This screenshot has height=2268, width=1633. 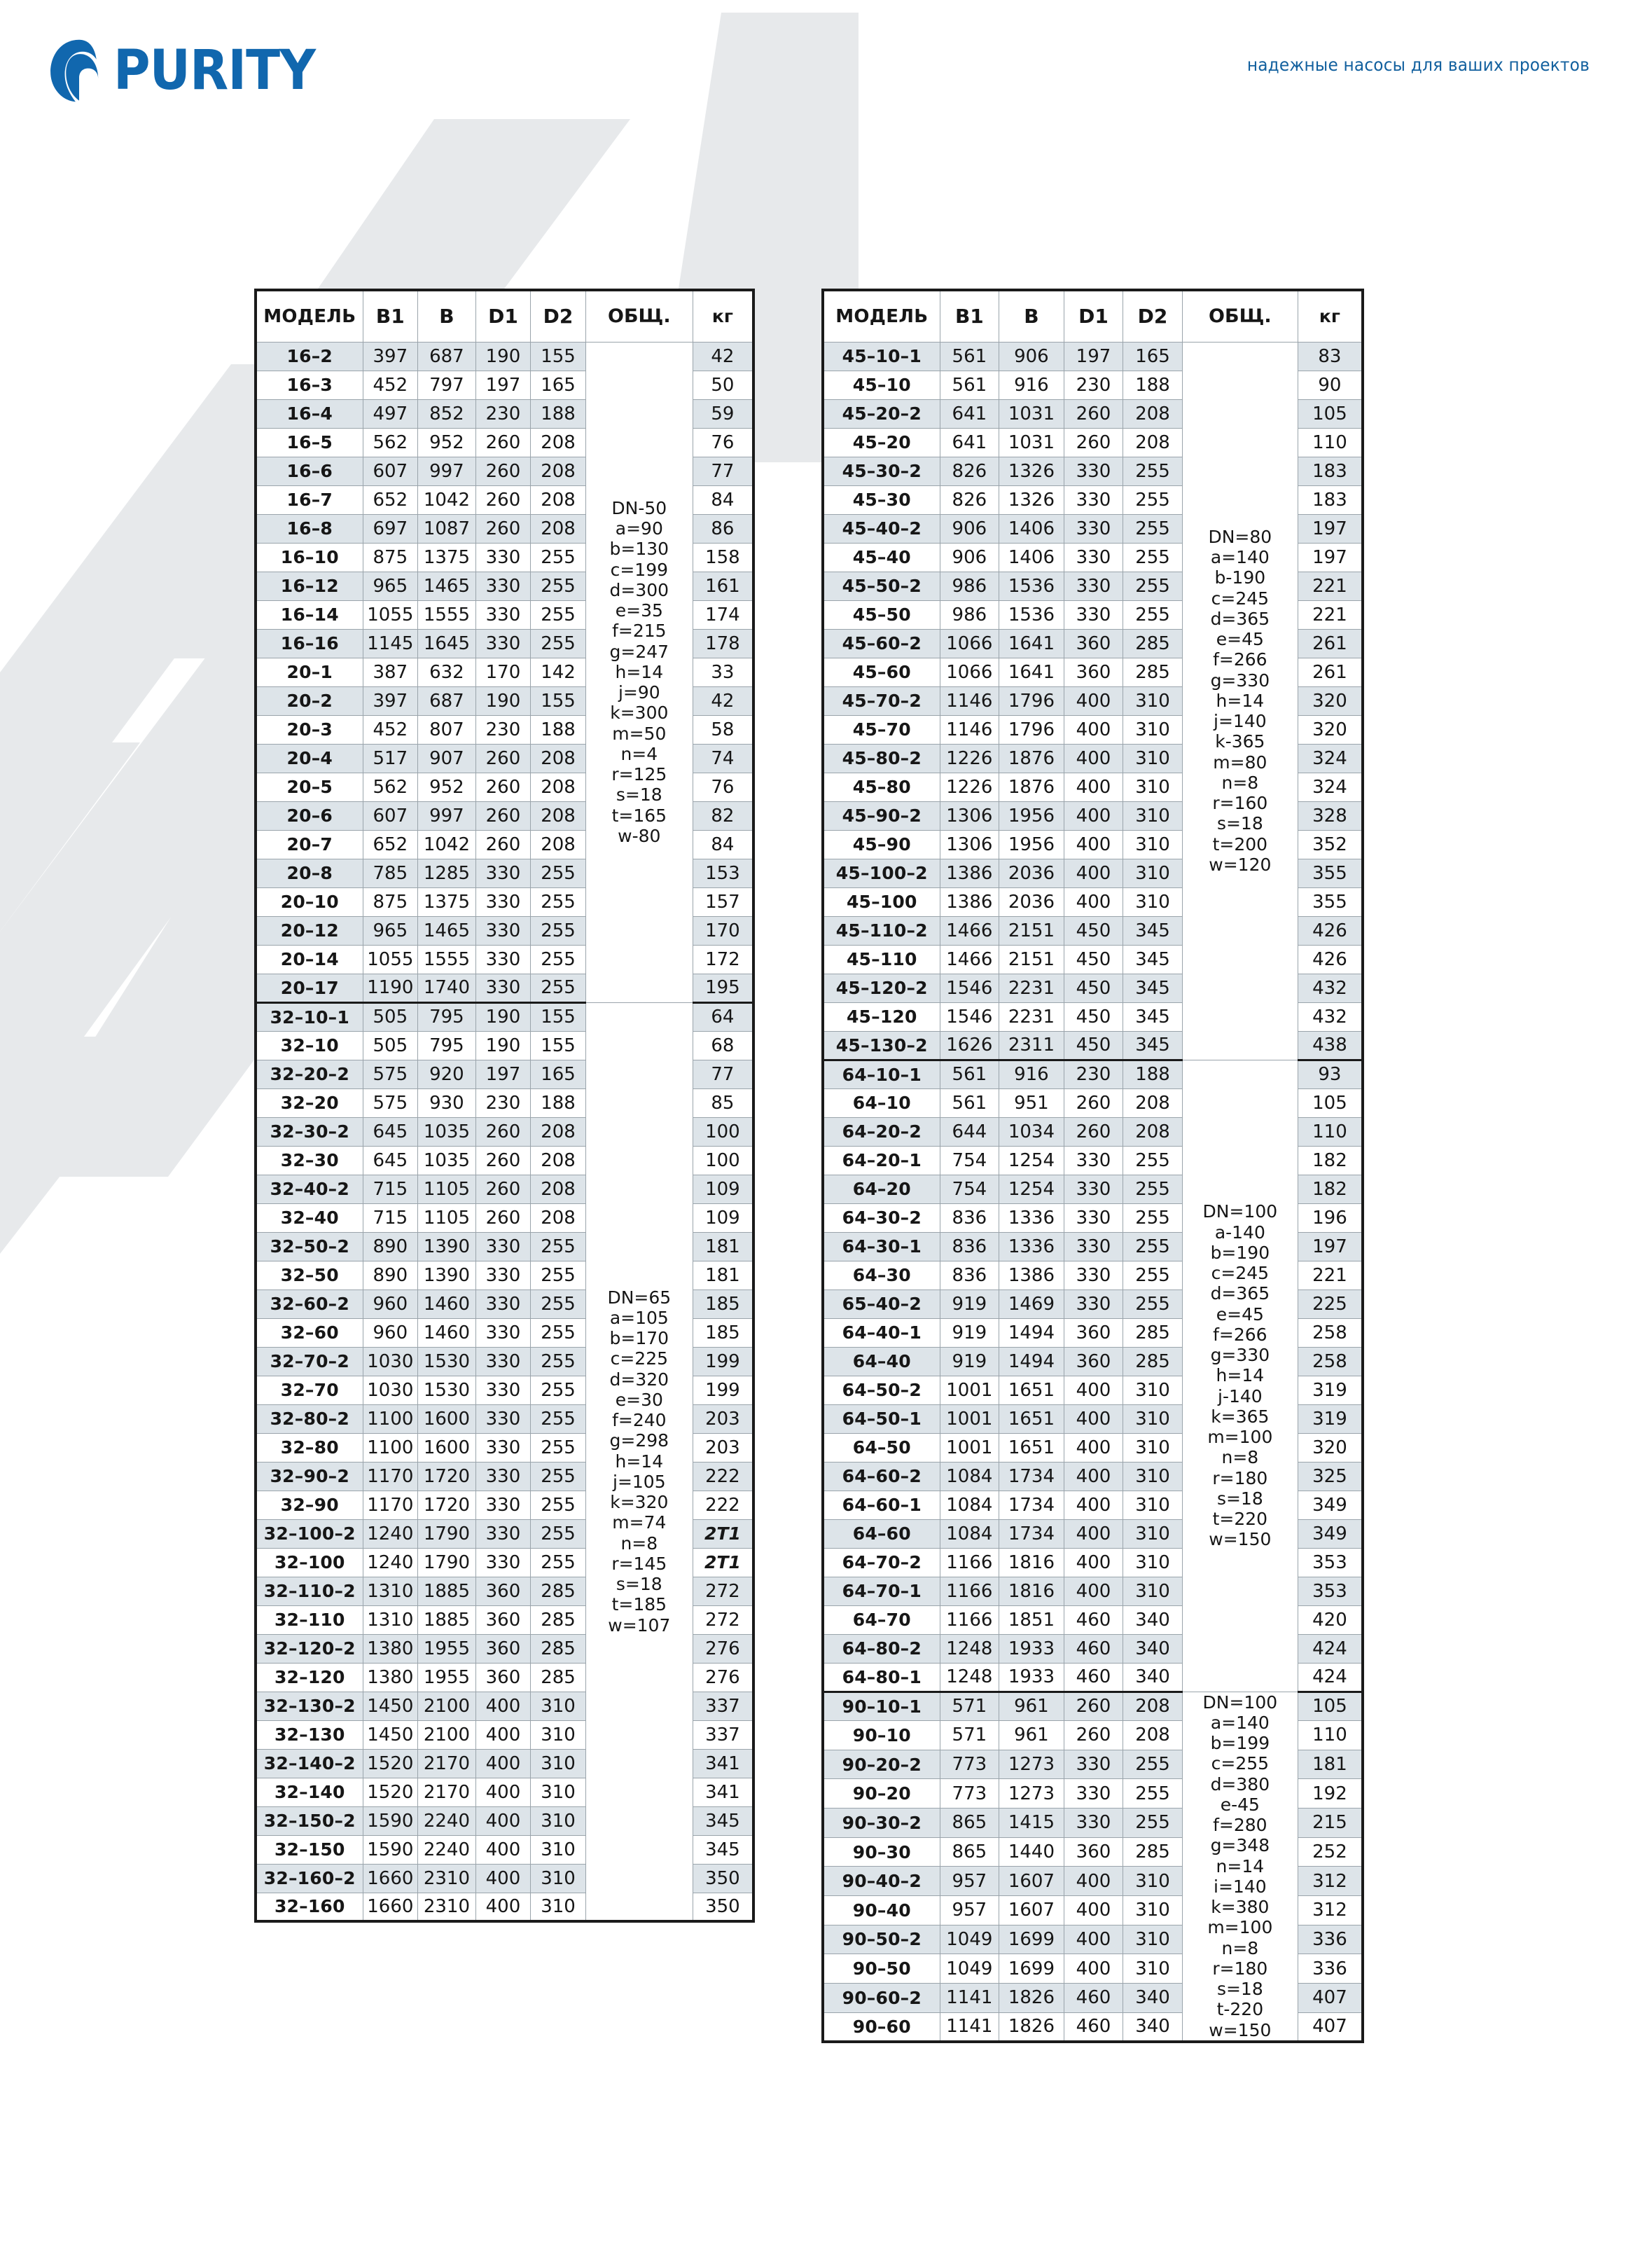 I want to click on cell-kg: 76, so click(x=723, y=442).